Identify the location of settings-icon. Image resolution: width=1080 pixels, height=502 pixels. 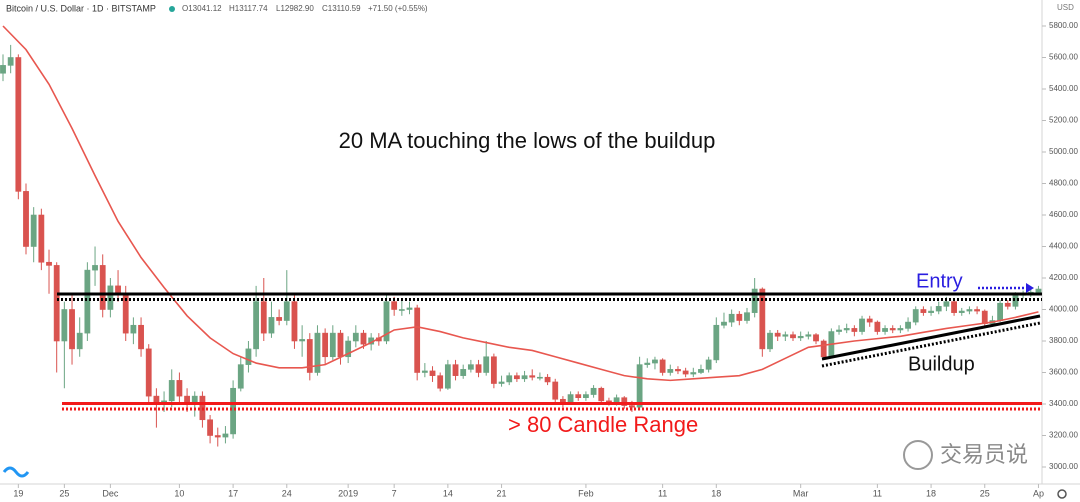
(1062, 494).